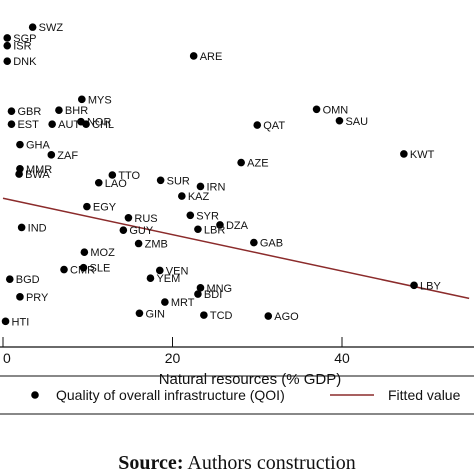  What do you see at coordinates (207, 216) in the screenshot?
I see `point-label-syr: SYR` at bounding box center [207, 216].